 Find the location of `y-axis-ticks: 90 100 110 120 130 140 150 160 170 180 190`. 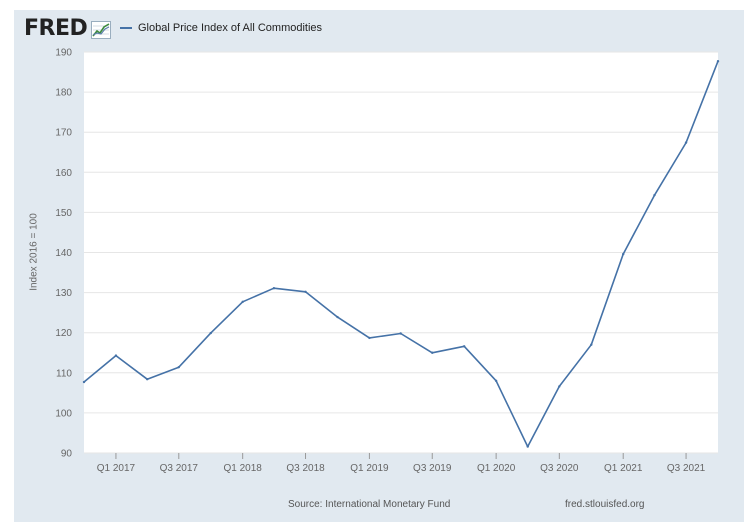

y-axis-ticks: 90 100 110 120 130 140 150 160 170 180 190 is located at coordinates (63, 254).